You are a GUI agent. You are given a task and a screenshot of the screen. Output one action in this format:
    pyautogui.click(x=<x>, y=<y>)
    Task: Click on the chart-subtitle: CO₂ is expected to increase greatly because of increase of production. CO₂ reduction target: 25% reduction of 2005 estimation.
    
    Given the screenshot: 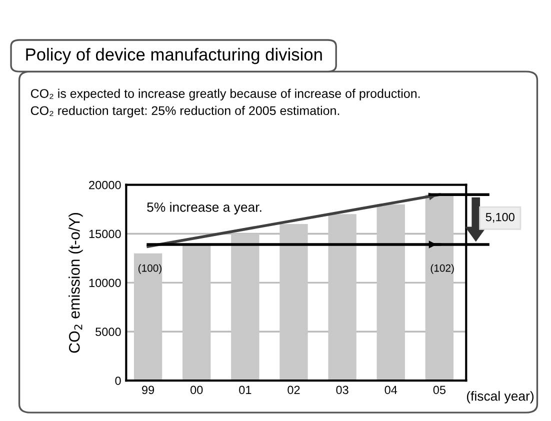 What is the action you would take?
    pyautogui.click(x=225, y=103)
    